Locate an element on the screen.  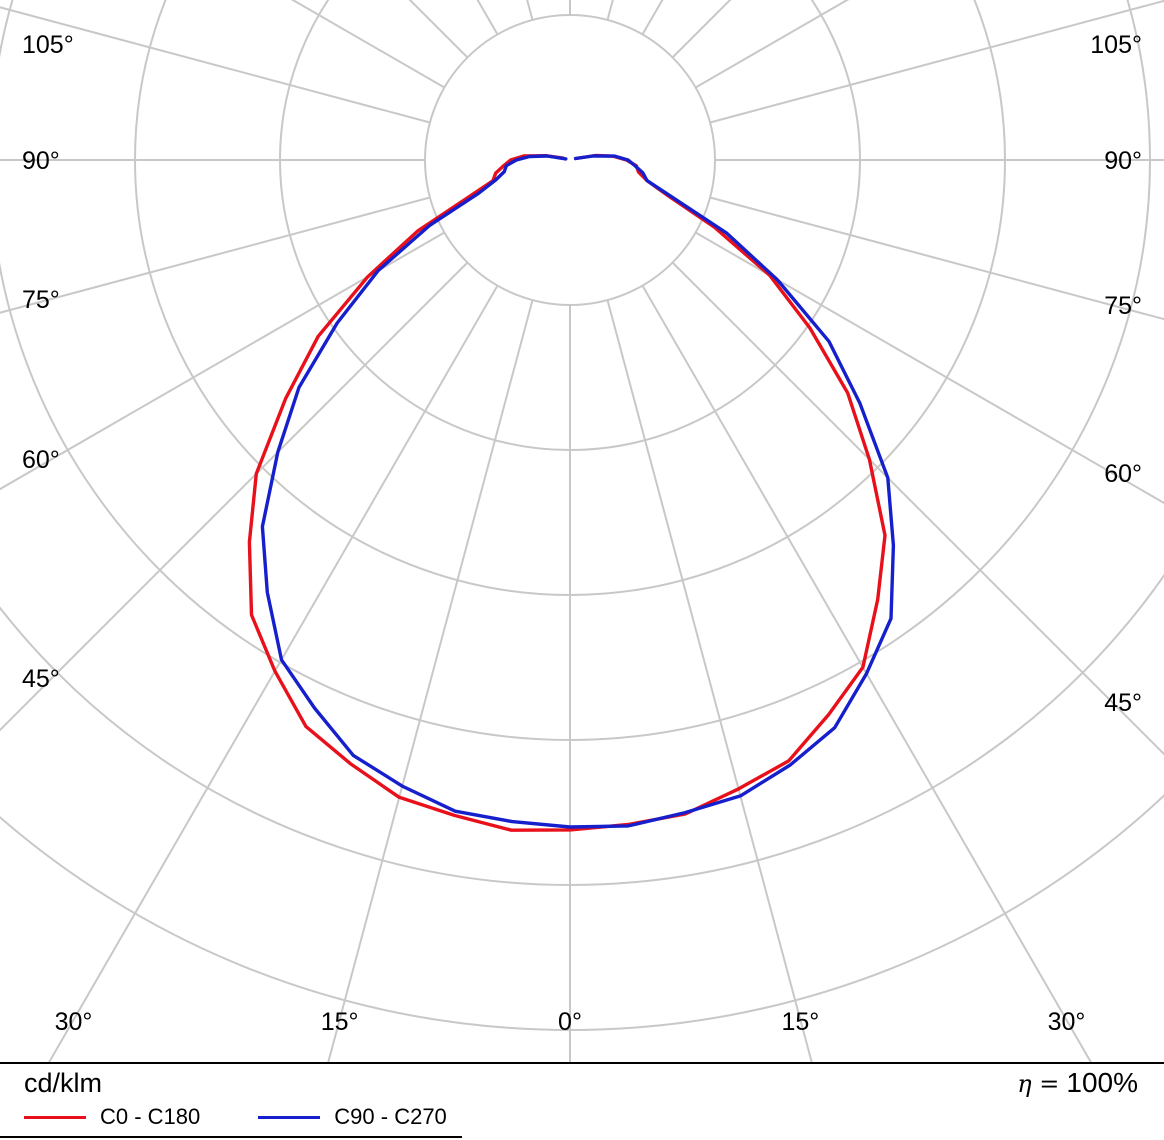
legend-label-c0-c180: C0 - C180 is located at coordinates (150, 1116).